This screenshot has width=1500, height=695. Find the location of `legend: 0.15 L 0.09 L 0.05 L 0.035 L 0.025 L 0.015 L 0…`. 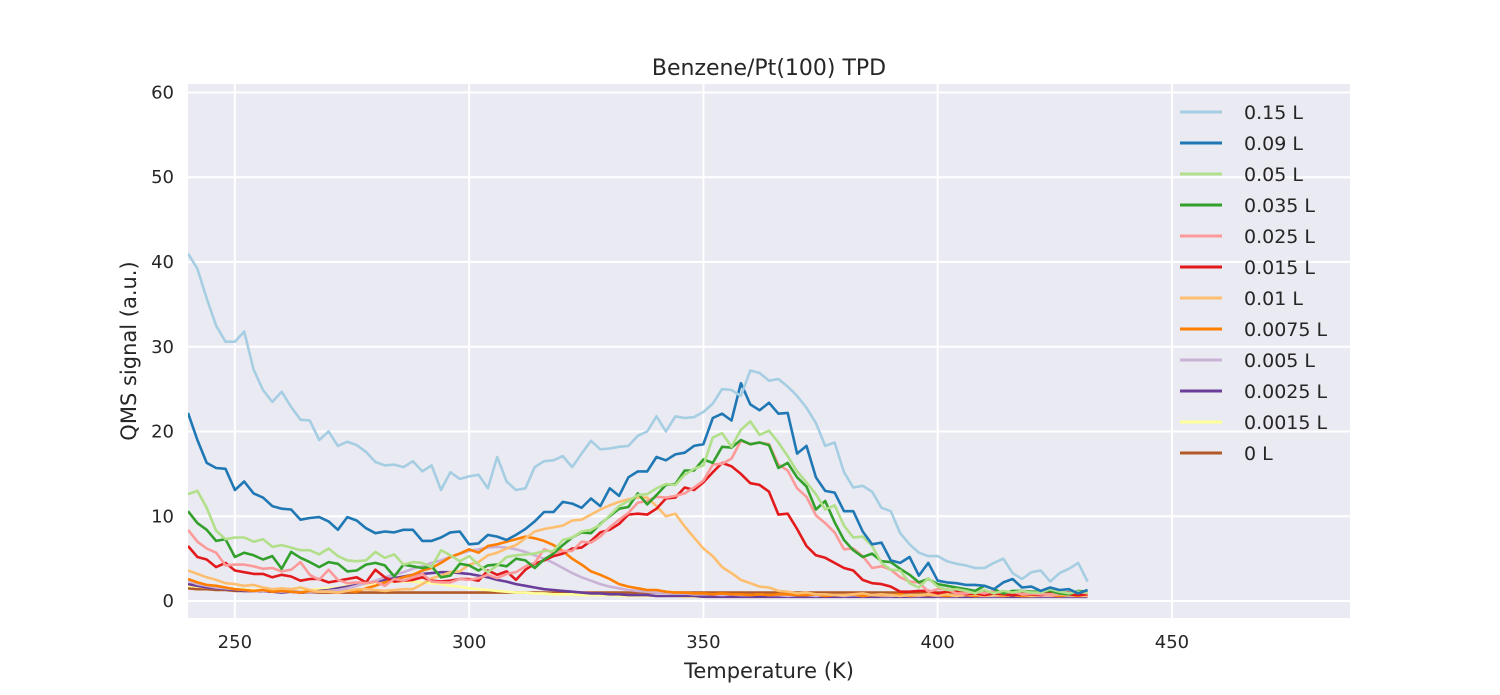

legend: 0.15 L 0.09 L 0.05 L 0.035 L 0.025 L 0.015 L 0… is located at coordinates (1254, 283).